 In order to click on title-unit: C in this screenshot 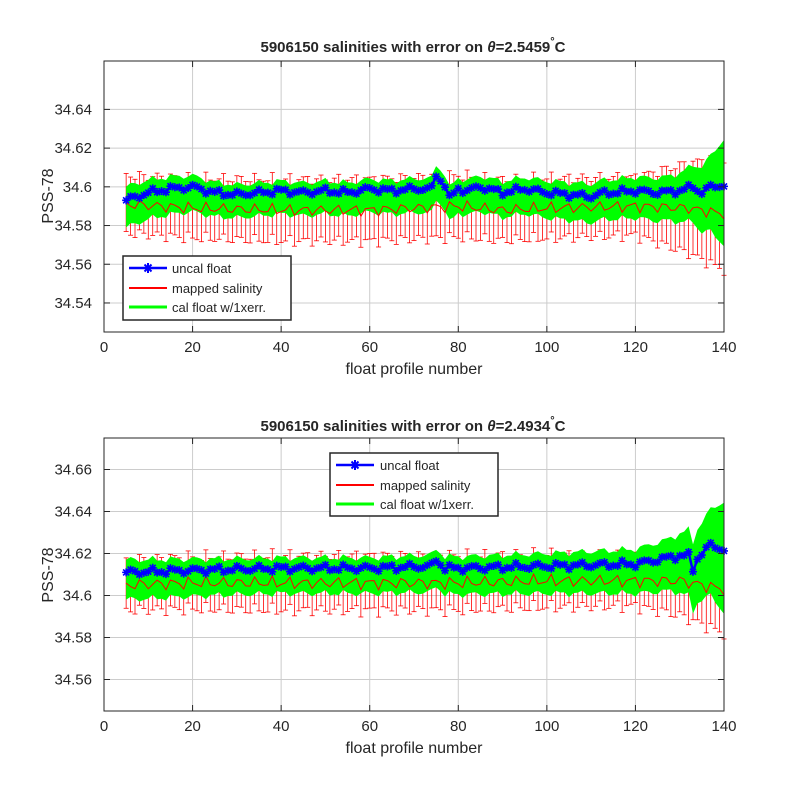, I will do `click(560, 426)`.